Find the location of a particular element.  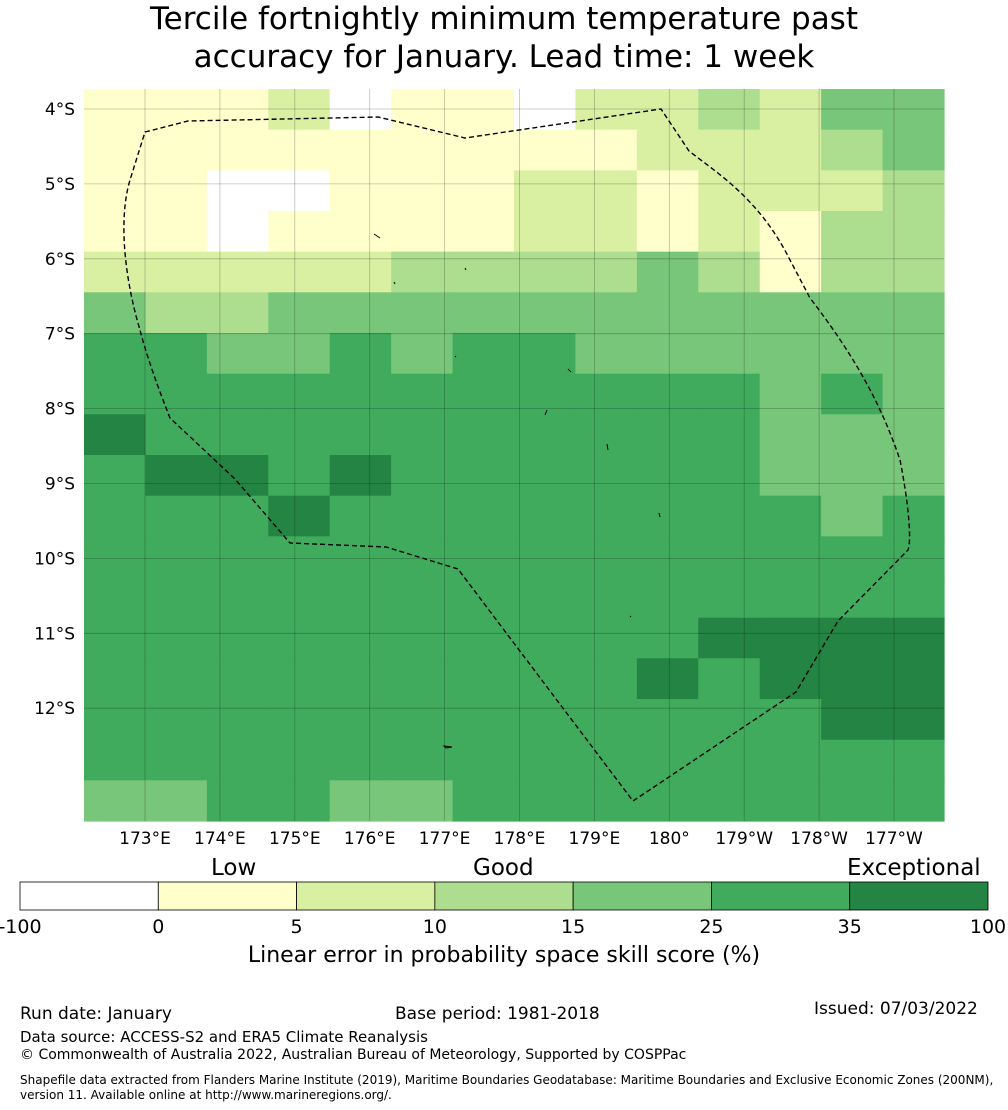

colorbar-swatch is located at coordinates (504, 896).